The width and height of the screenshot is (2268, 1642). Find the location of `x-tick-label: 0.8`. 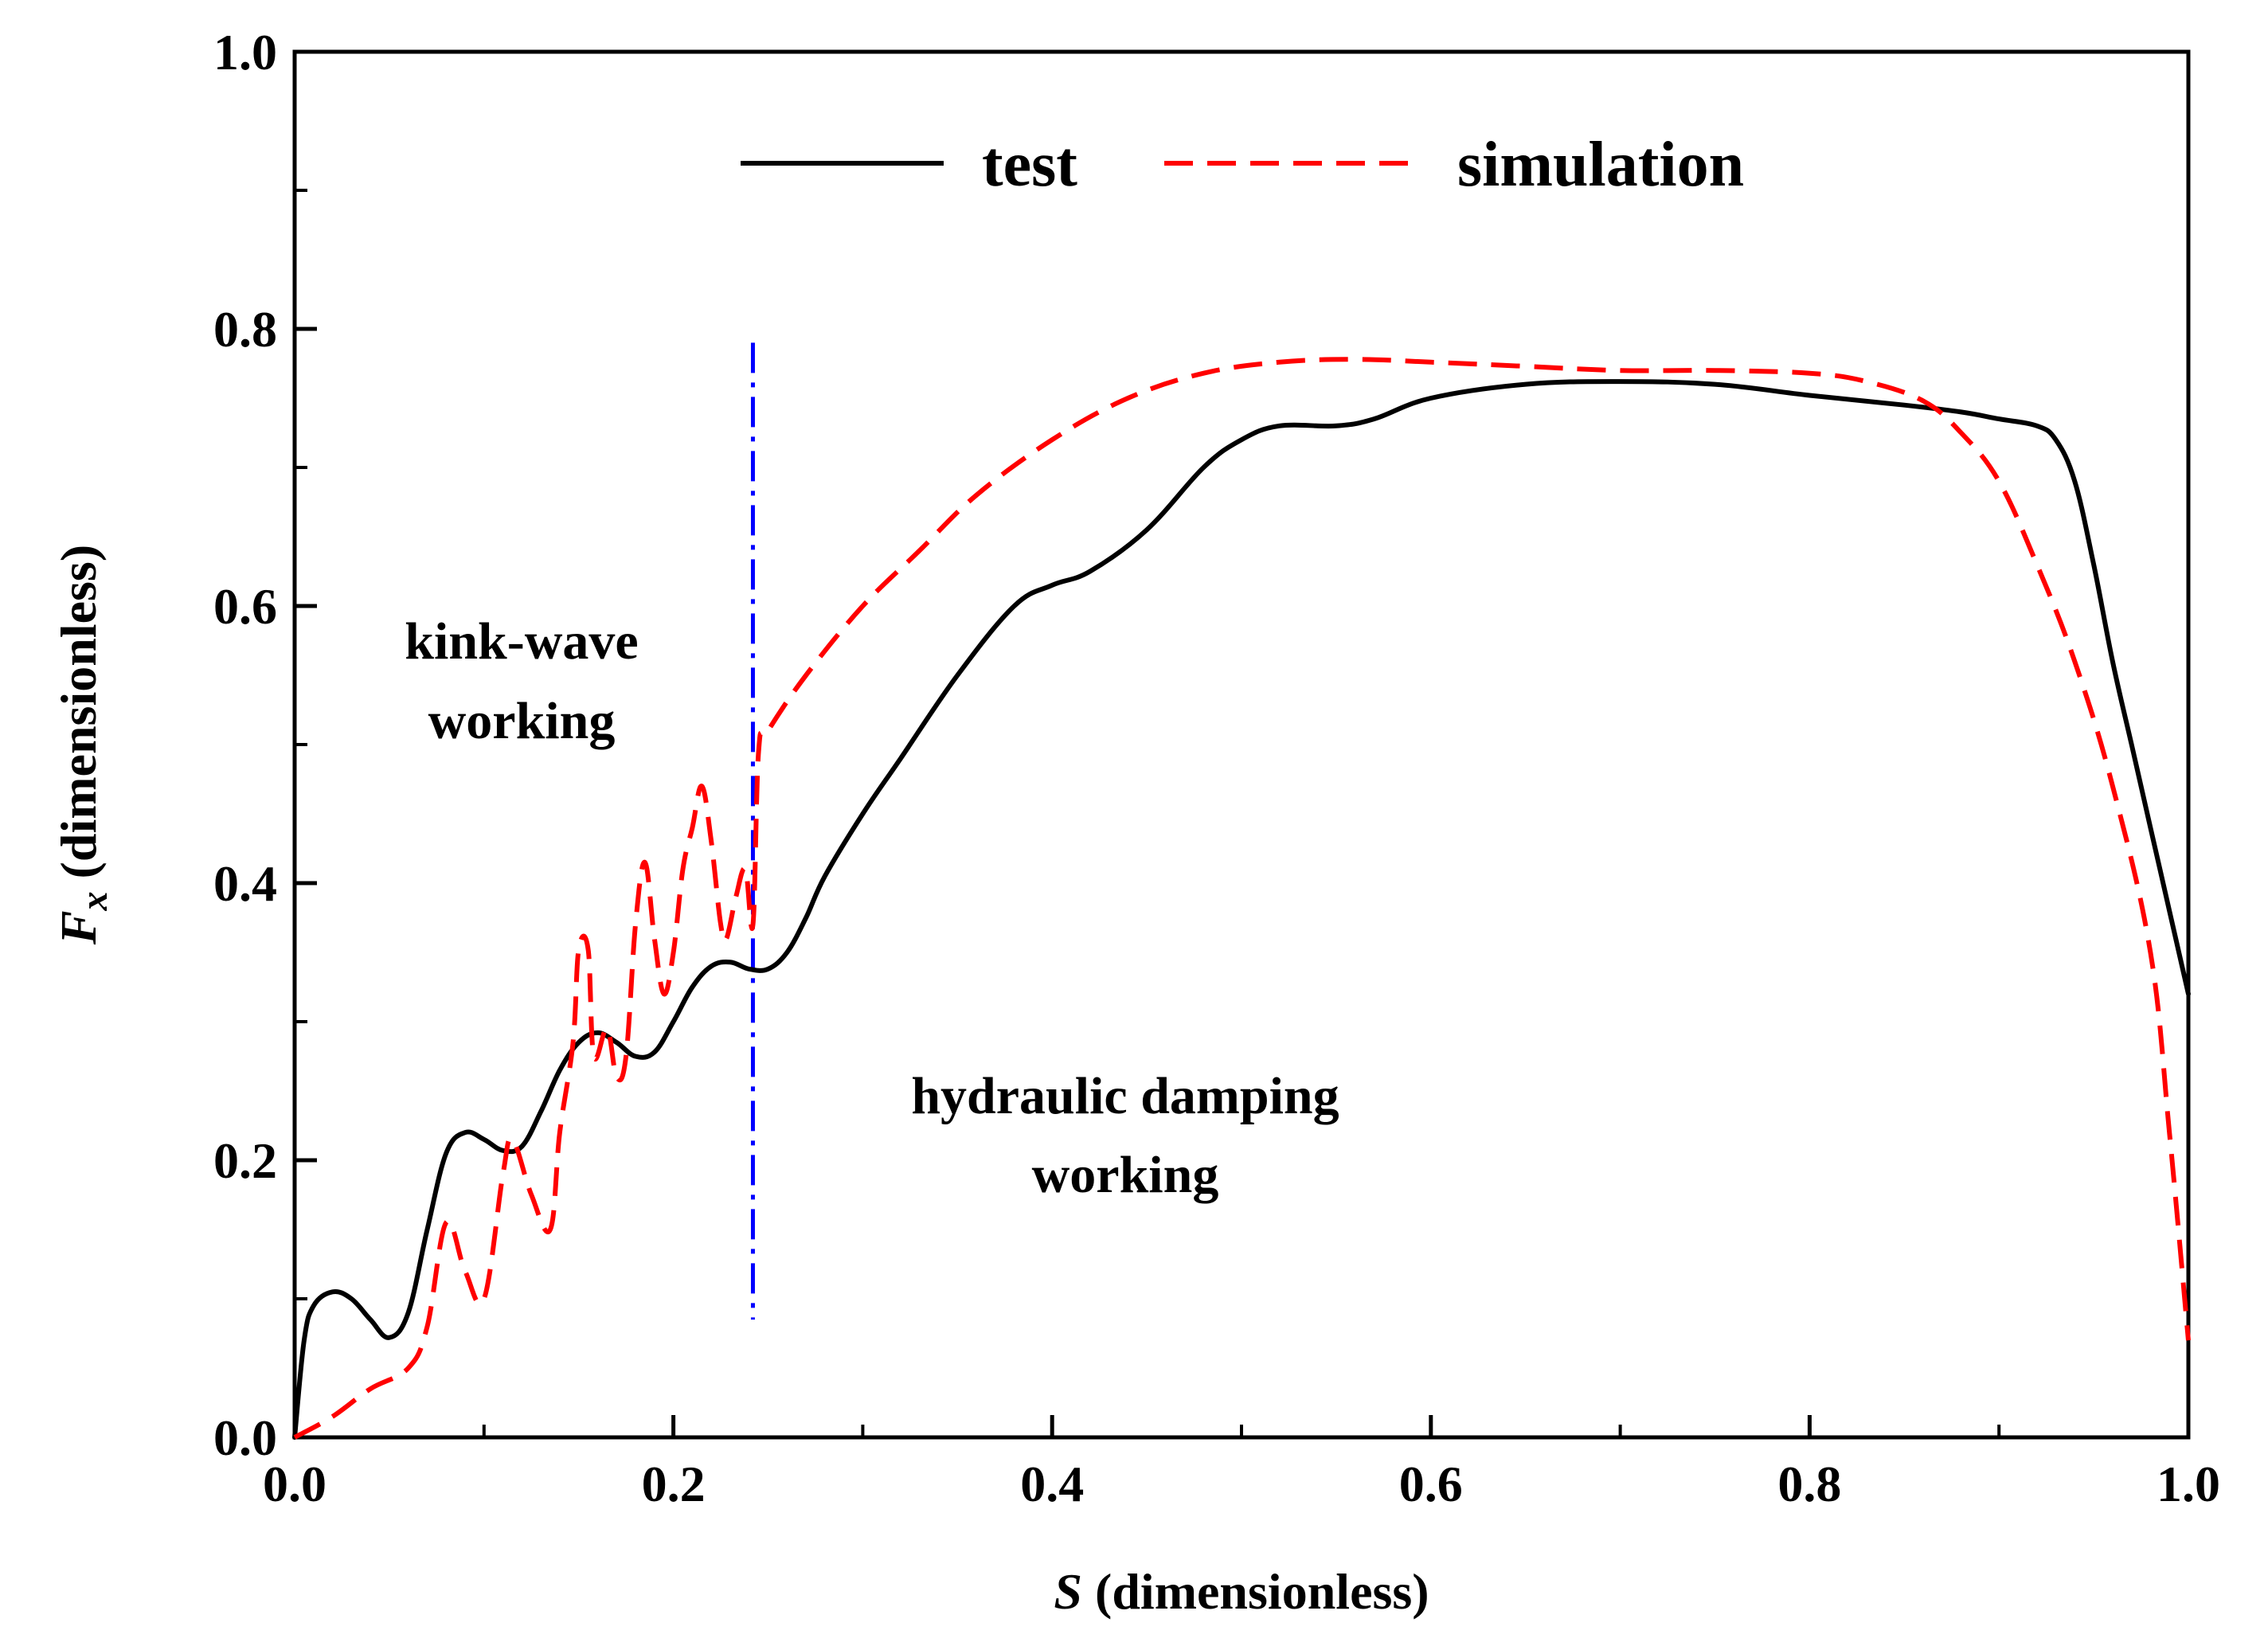

x-tick-label: 0.8 is located at coordinates (1809, 1484).